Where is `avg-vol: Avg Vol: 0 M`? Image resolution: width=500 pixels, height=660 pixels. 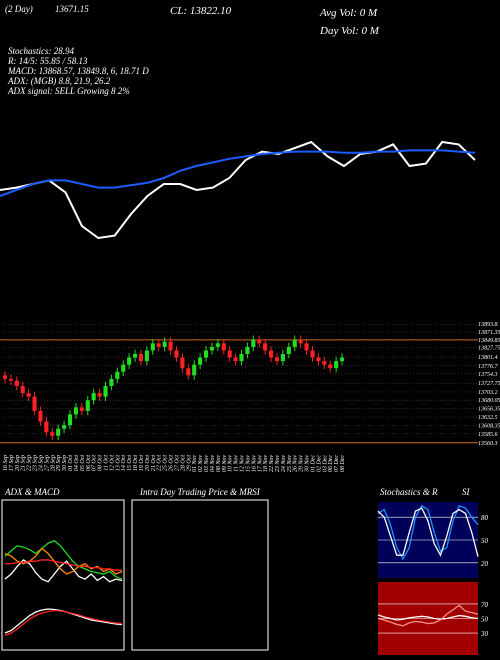 avg-vol: Avg Vol: 0 M is located at coordinates (348, 13).